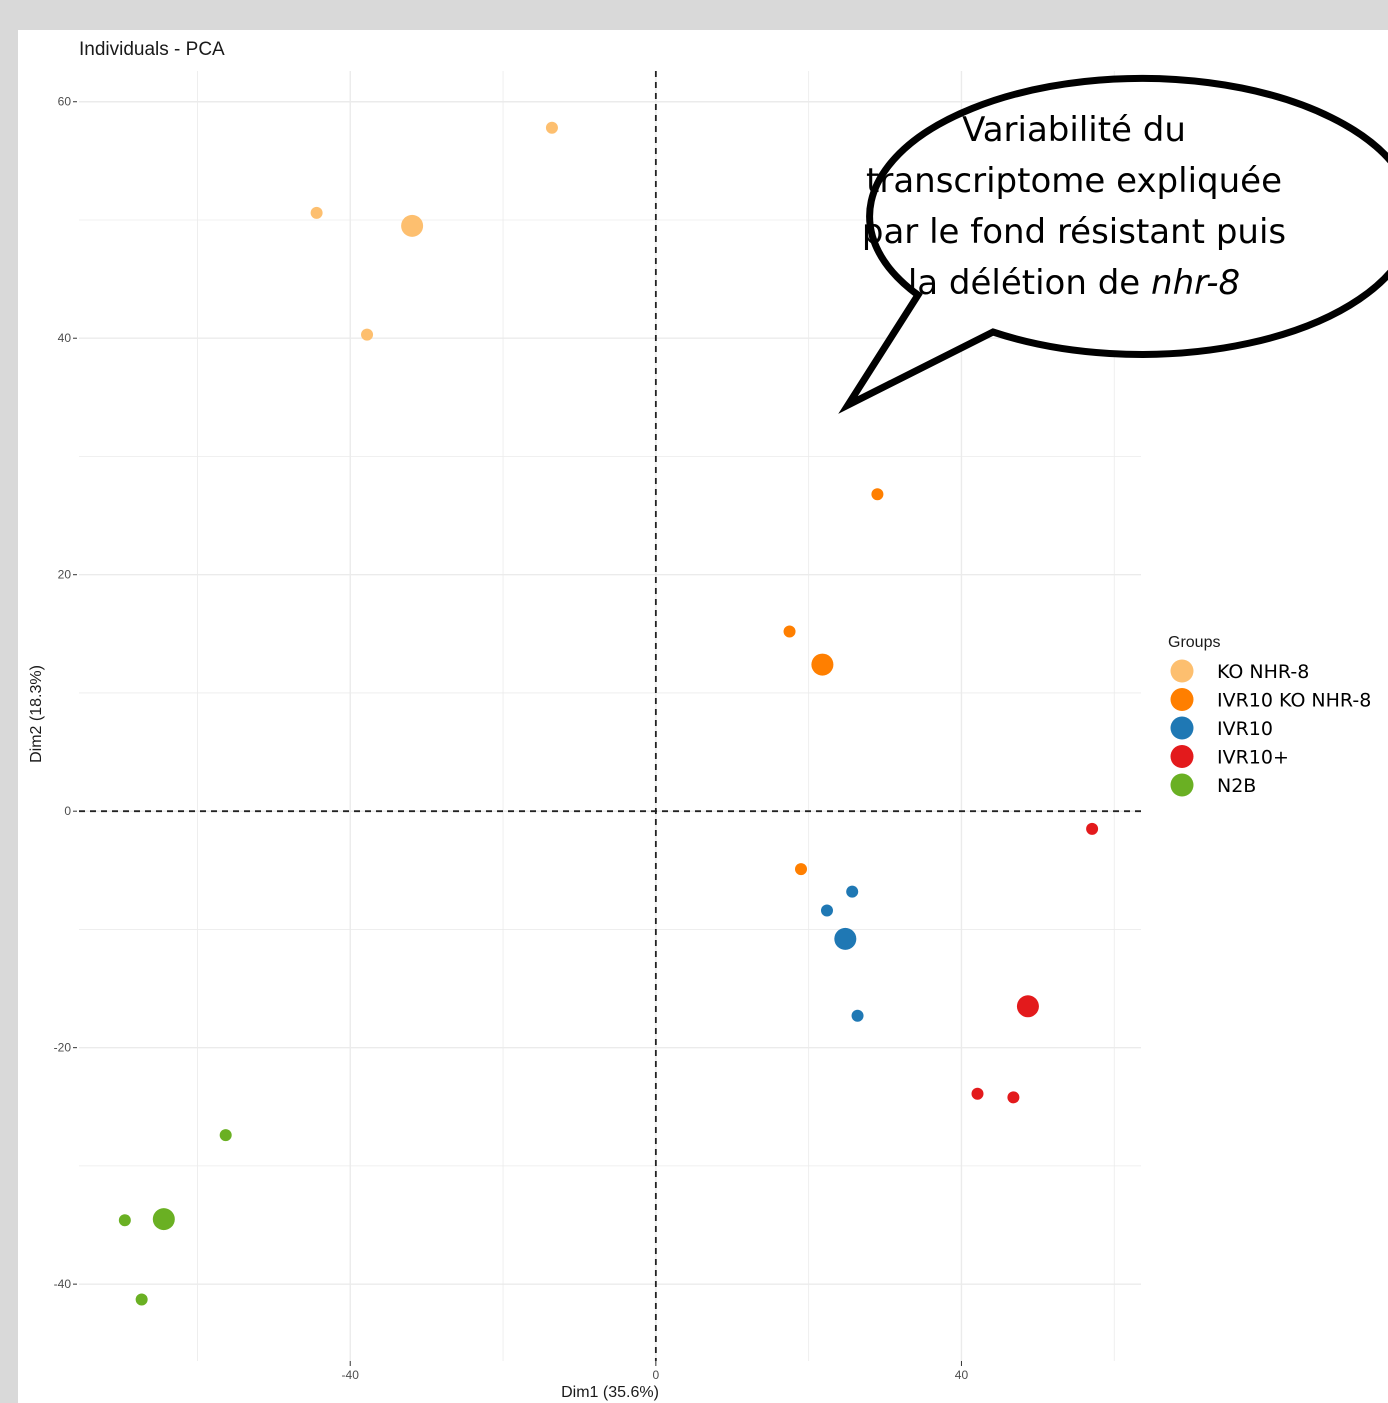  I want to click on legend-label: KO NHR-8, so click(1263, 672).